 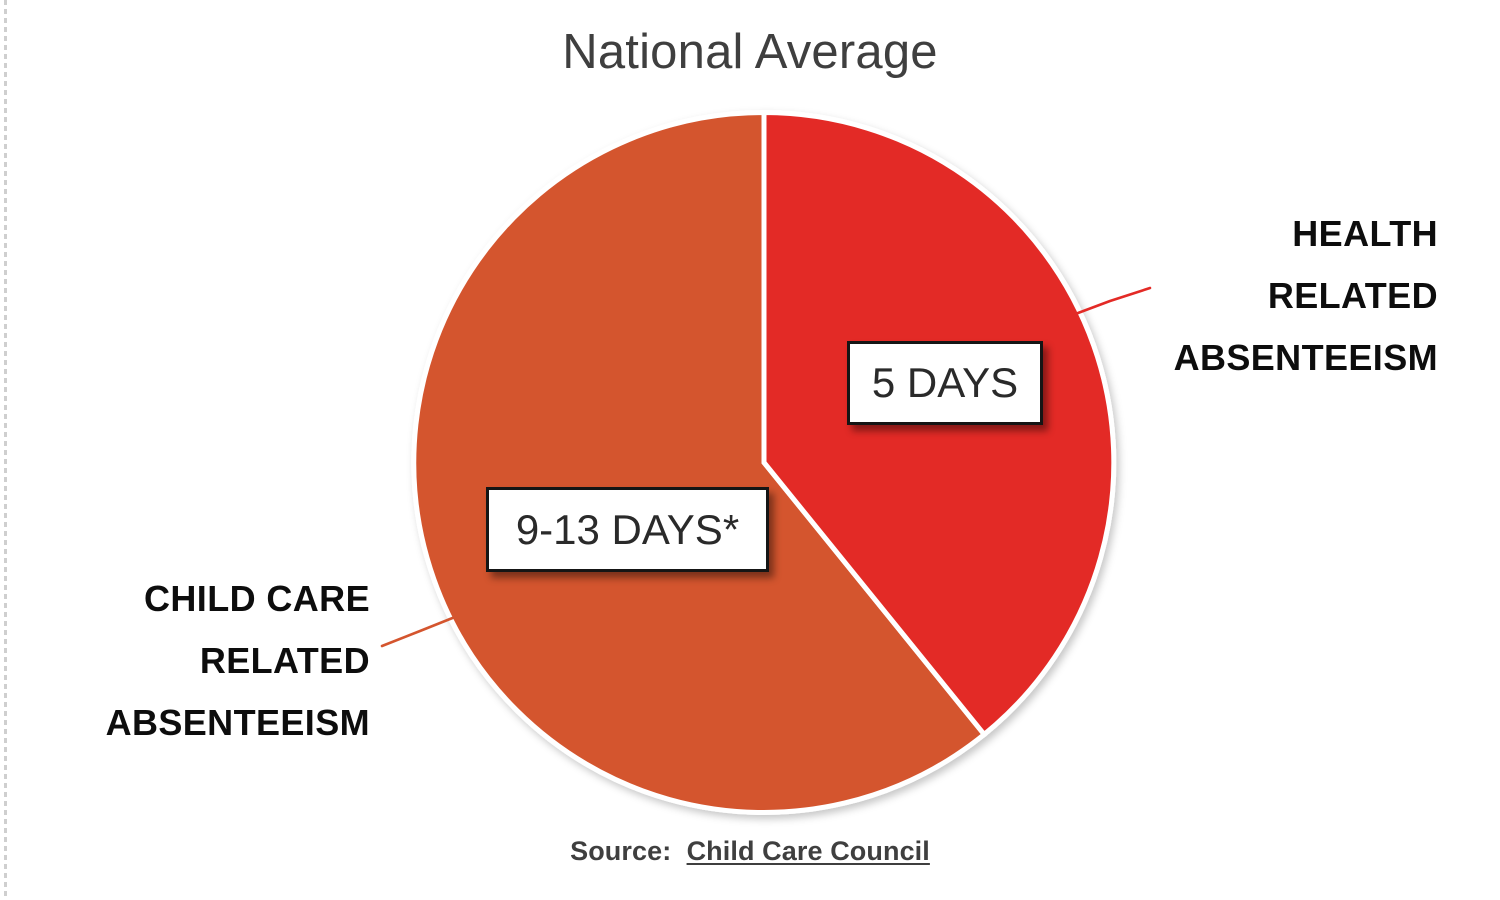 I want to click on source-note: Source: Child Care Council, so click(x=750, y=851).